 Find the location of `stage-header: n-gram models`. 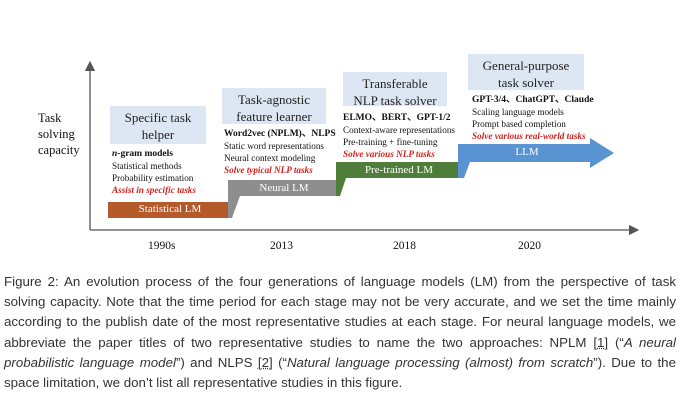

stage-header: n-gram models is located at coordinates (142, 154).